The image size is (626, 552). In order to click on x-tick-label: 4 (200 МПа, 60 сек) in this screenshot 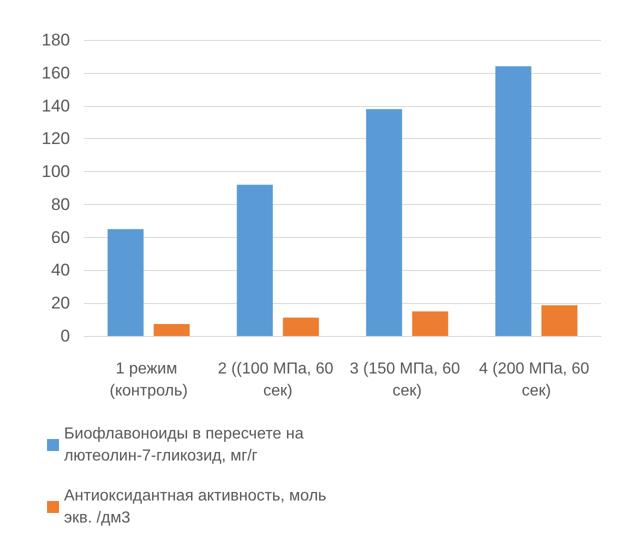, I will do `click(536, 380)`.